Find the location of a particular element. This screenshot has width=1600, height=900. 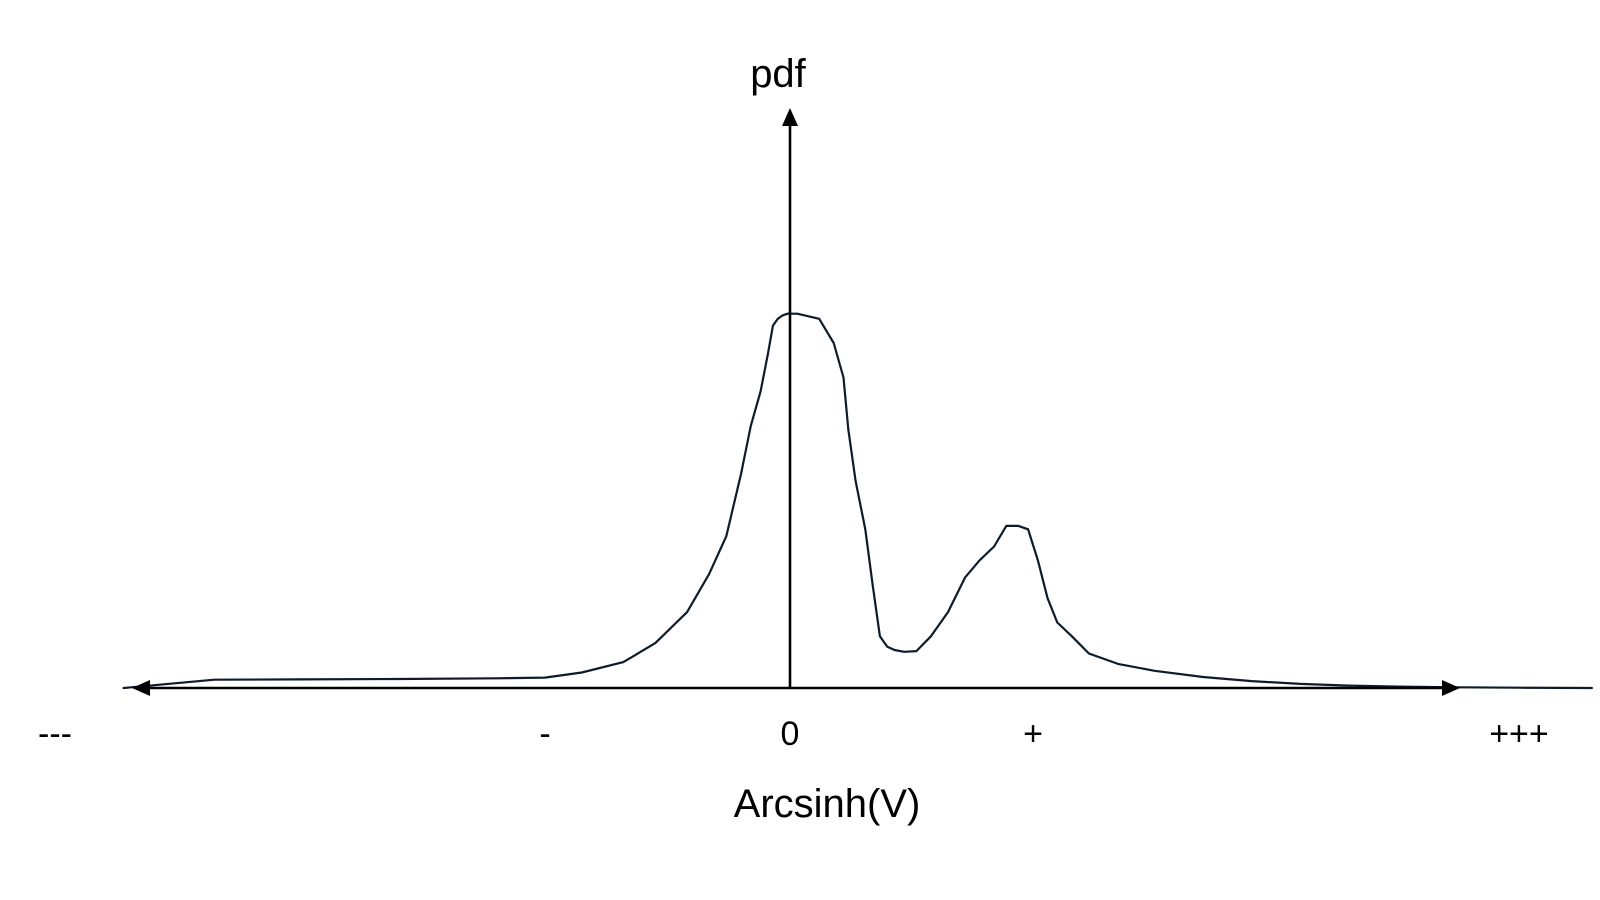

x-tick-labels: --- -0 + +++ is located at coordinates (793, 734).